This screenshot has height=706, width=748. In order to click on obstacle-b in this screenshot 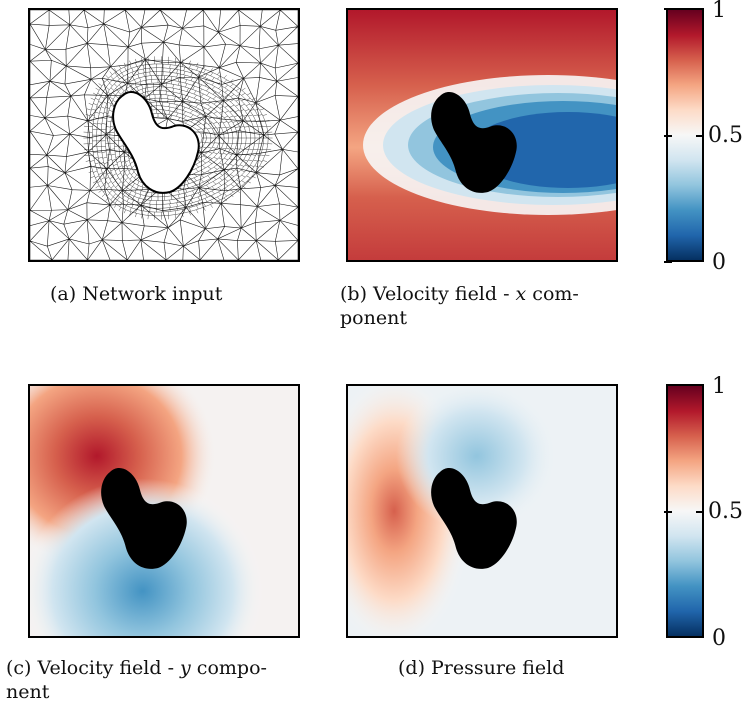, I will do `click(474, 142)`.